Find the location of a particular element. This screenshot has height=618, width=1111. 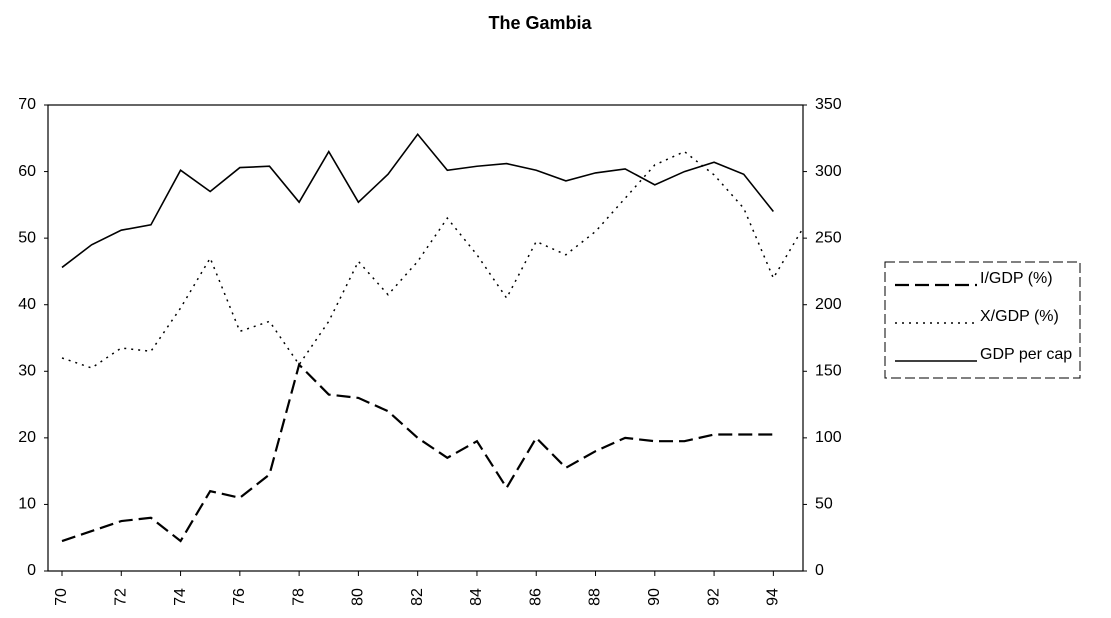

y-tick-label: 40 is located at coordinates (27, 304).